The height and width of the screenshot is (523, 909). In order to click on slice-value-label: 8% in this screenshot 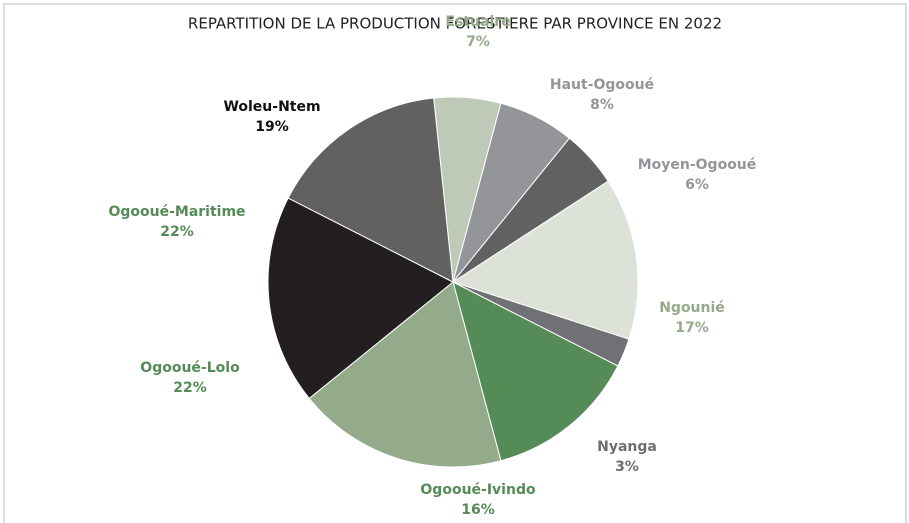, I will do `click(602, 105)`.